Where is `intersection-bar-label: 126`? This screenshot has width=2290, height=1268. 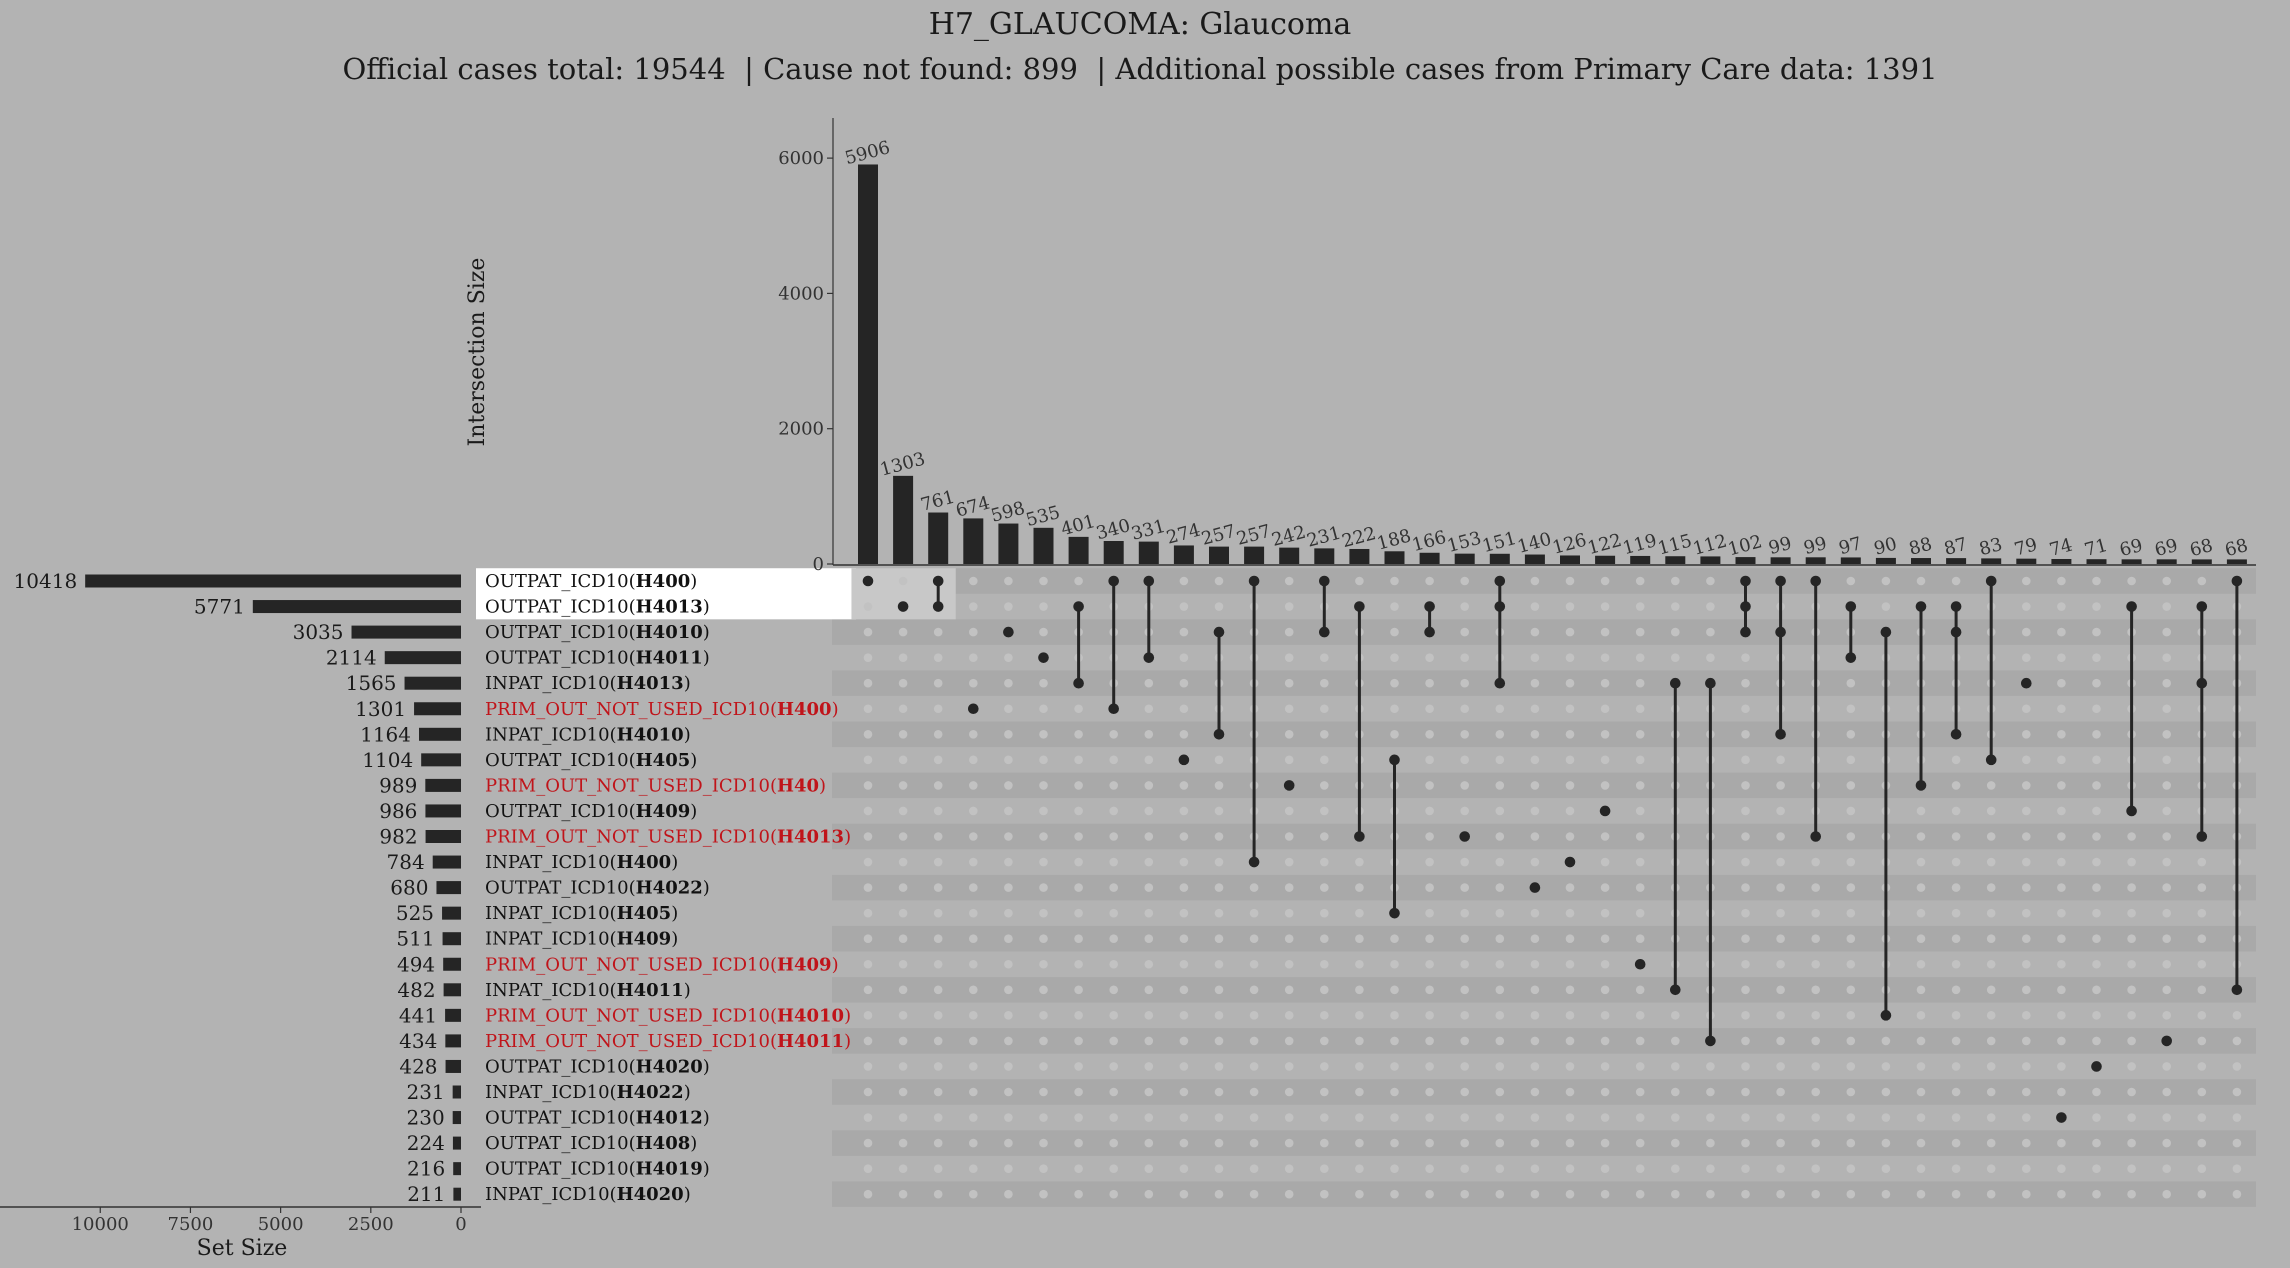
intersection-bar-label: 126 is located at coordinates (1569, 544).